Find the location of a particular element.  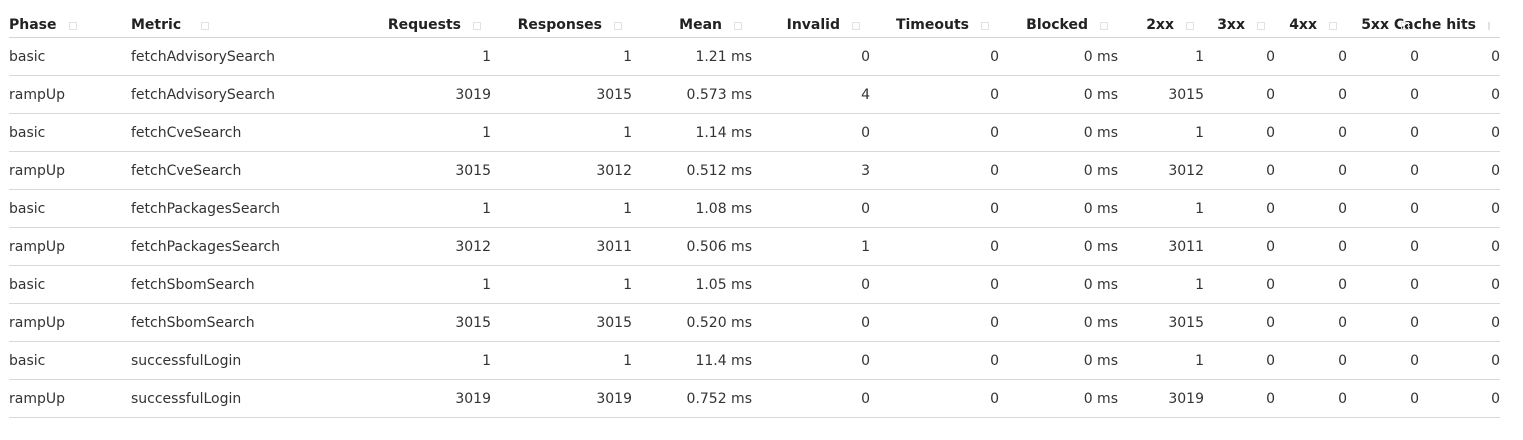

cell-requests: 3012 is located at coordinates (420, 246).